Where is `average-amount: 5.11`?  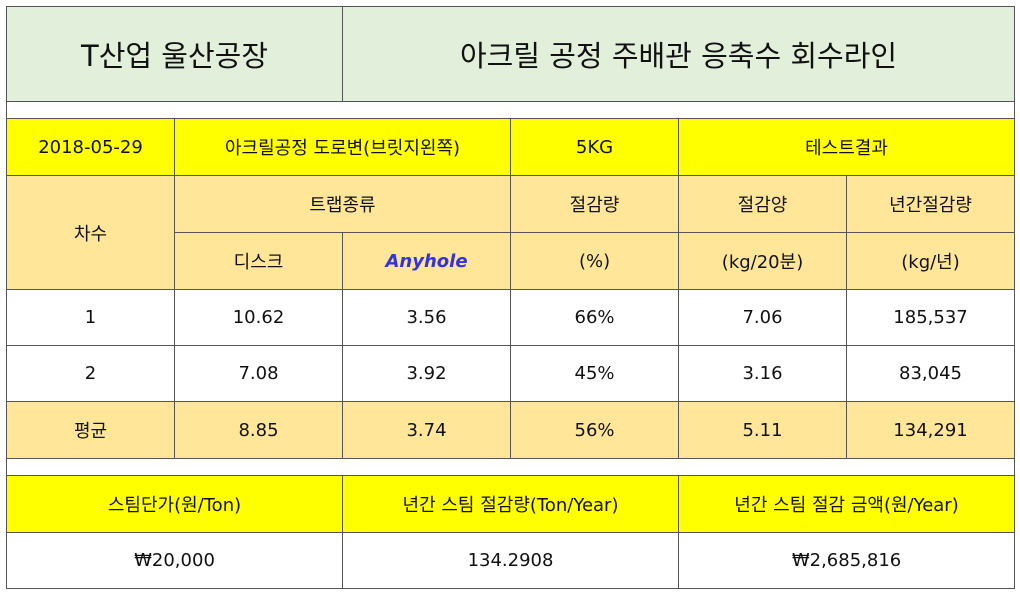
average-amount: 5.11 is located at coordinates (763, 430).